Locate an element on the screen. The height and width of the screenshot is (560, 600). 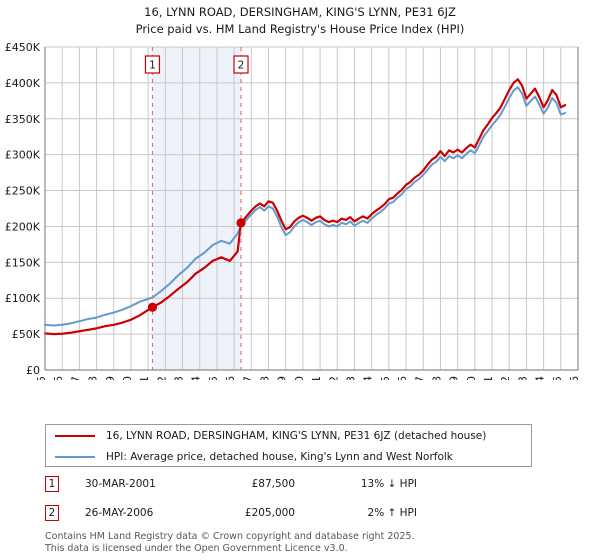
x-axis-tick-label: 2006 is located at coordinates (230, 378).